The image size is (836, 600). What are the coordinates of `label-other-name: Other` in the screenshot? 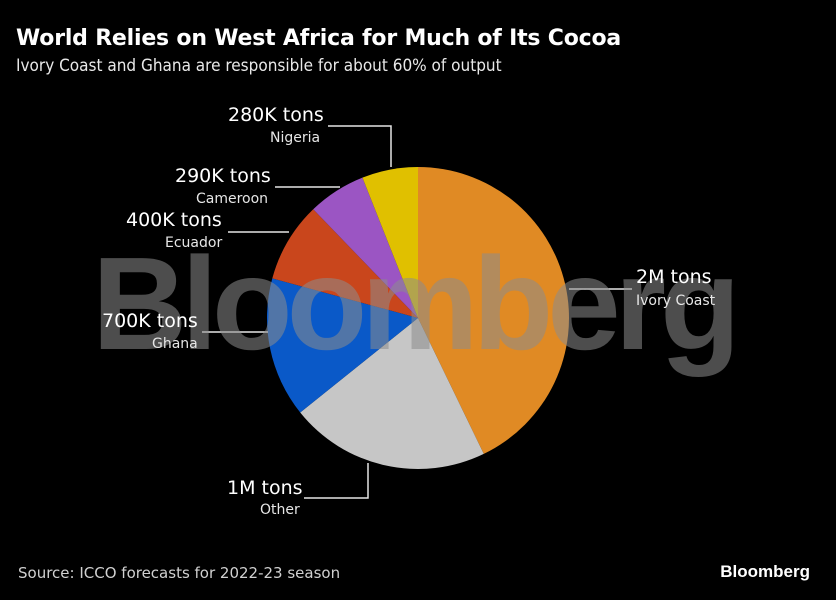 It's located at (280, 510).